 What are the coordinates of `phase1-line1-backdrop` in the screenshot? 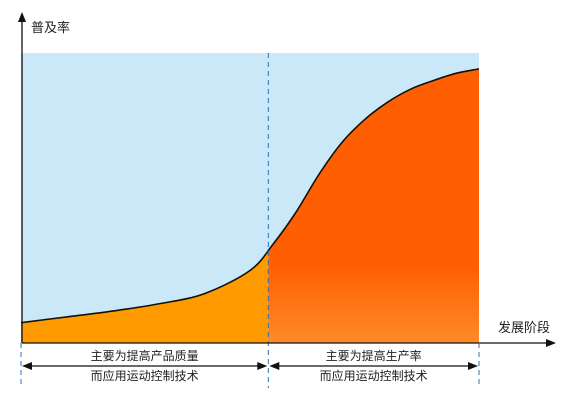 It's located at (144, 355).